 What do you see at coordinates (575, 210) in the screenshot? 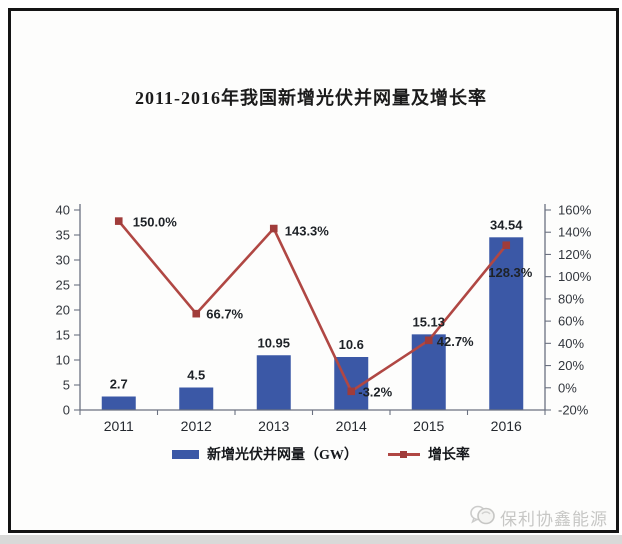
I see `svg-text: 160%` at bounding box center [575, 210].